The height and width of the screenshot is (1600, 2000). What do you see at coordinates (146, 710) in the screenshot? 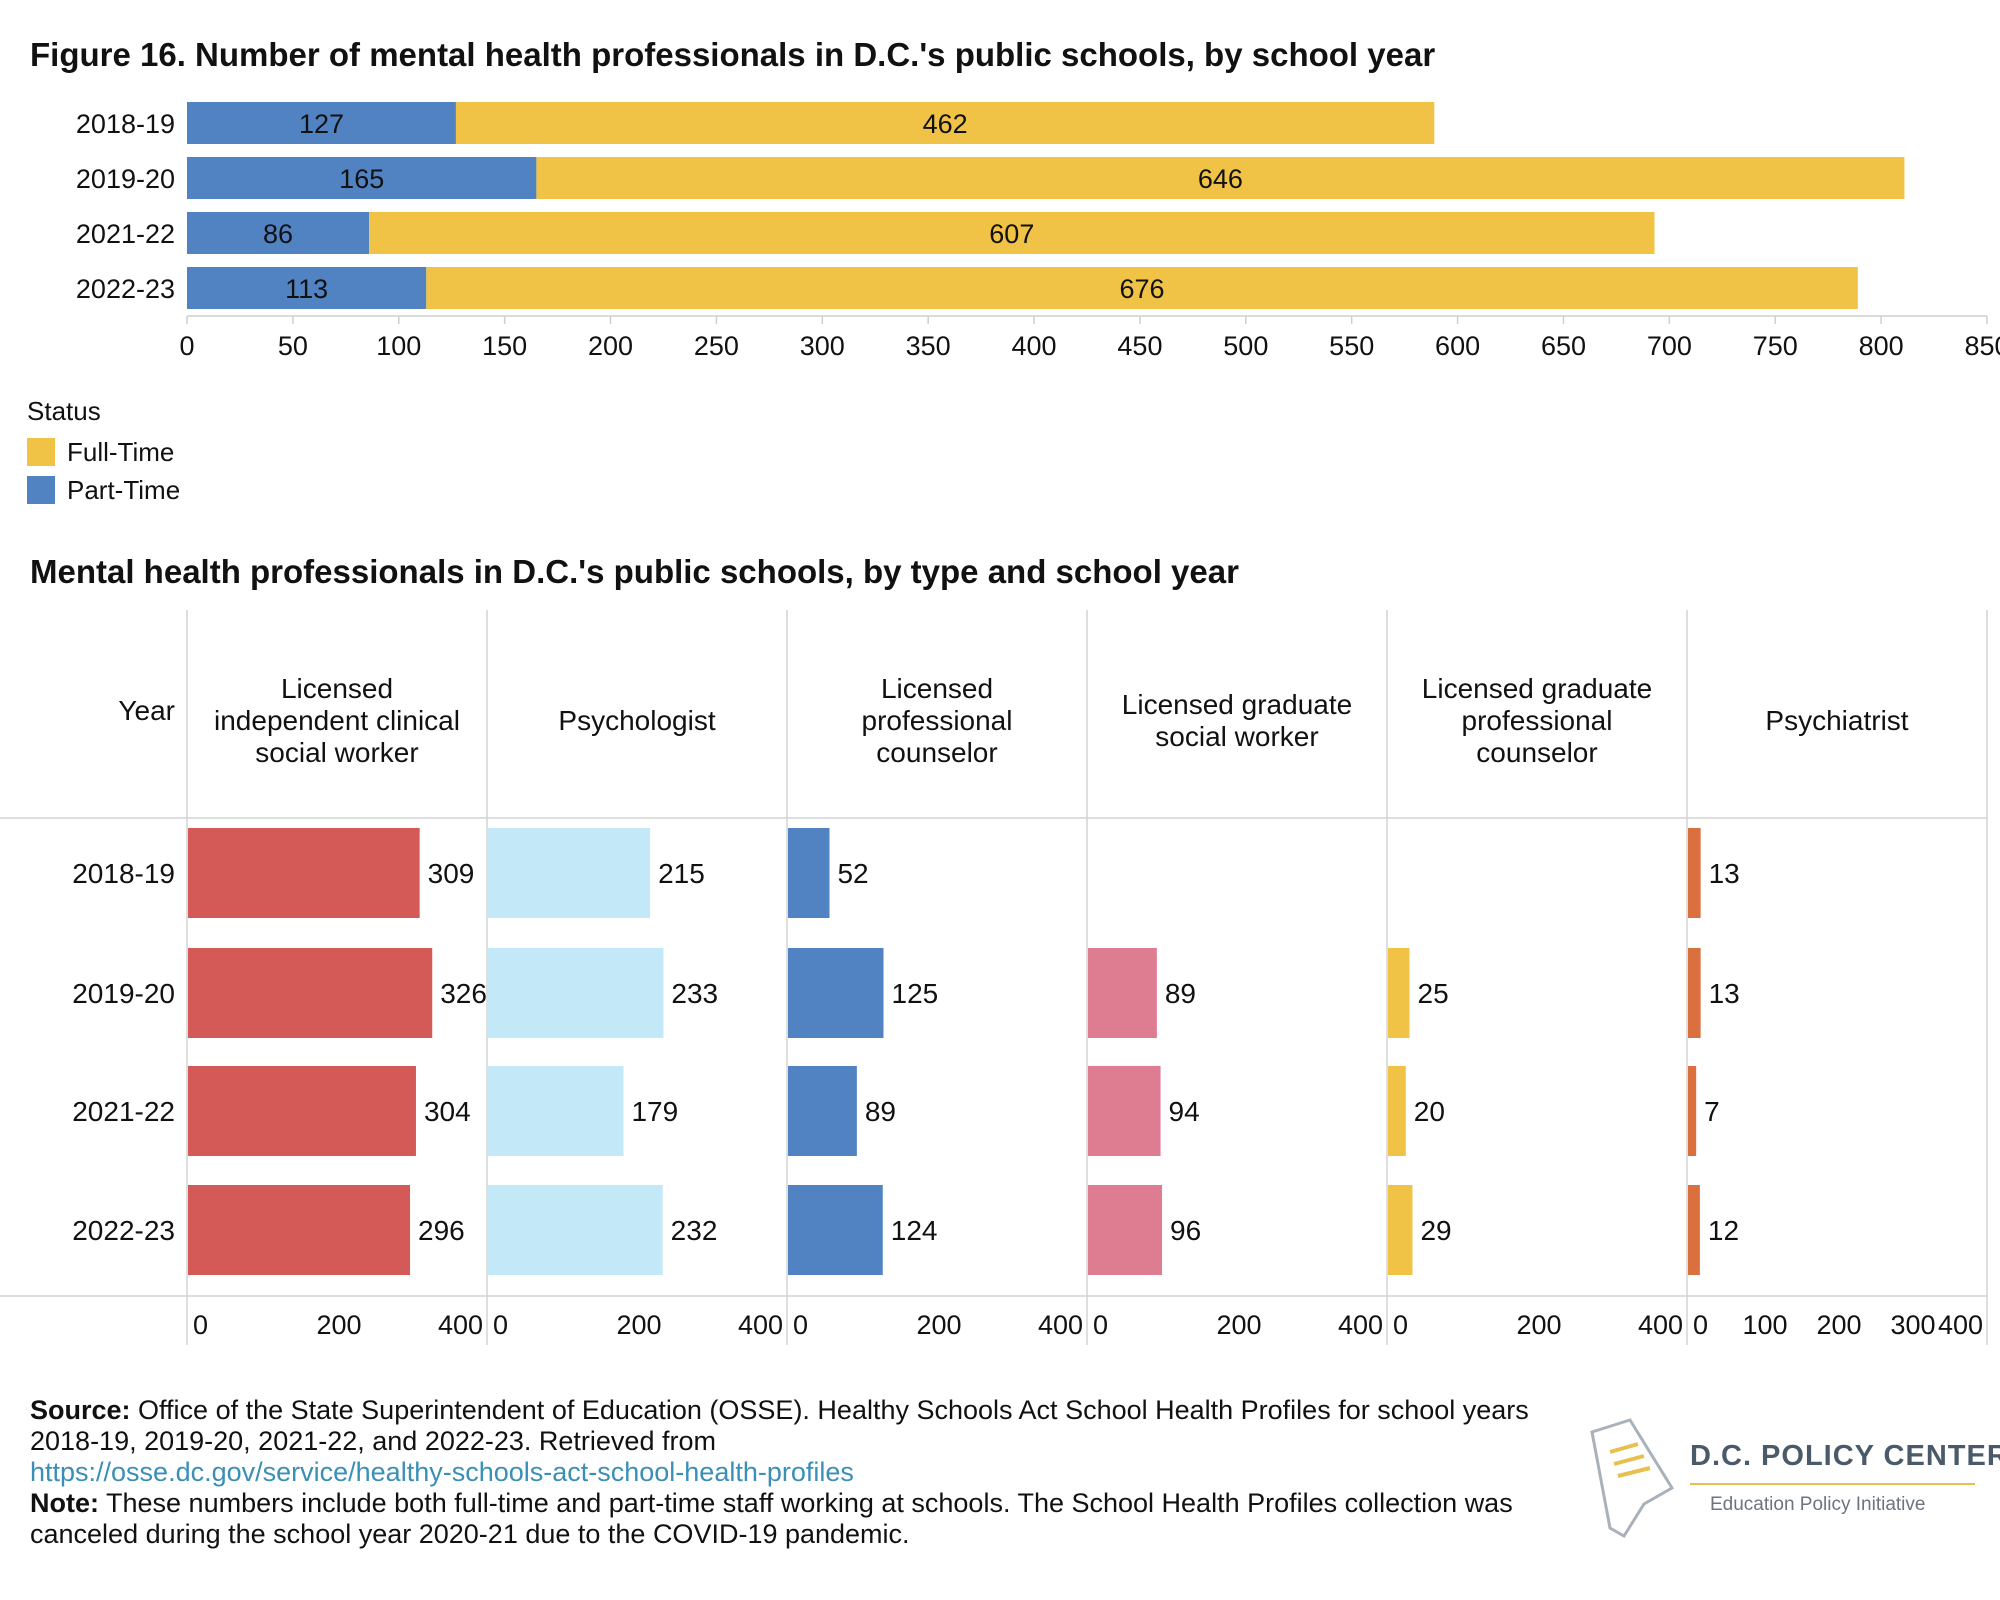
I see `year-header: Year` at bounding box center [146, 710].